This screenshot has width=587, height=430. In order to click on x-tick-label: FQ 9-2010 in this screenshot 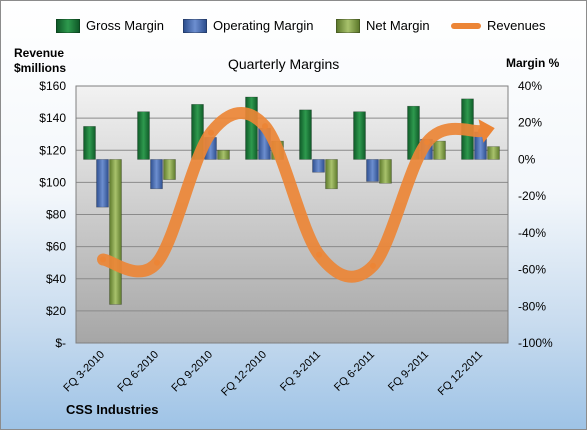, I will do `click(192, 372)`.